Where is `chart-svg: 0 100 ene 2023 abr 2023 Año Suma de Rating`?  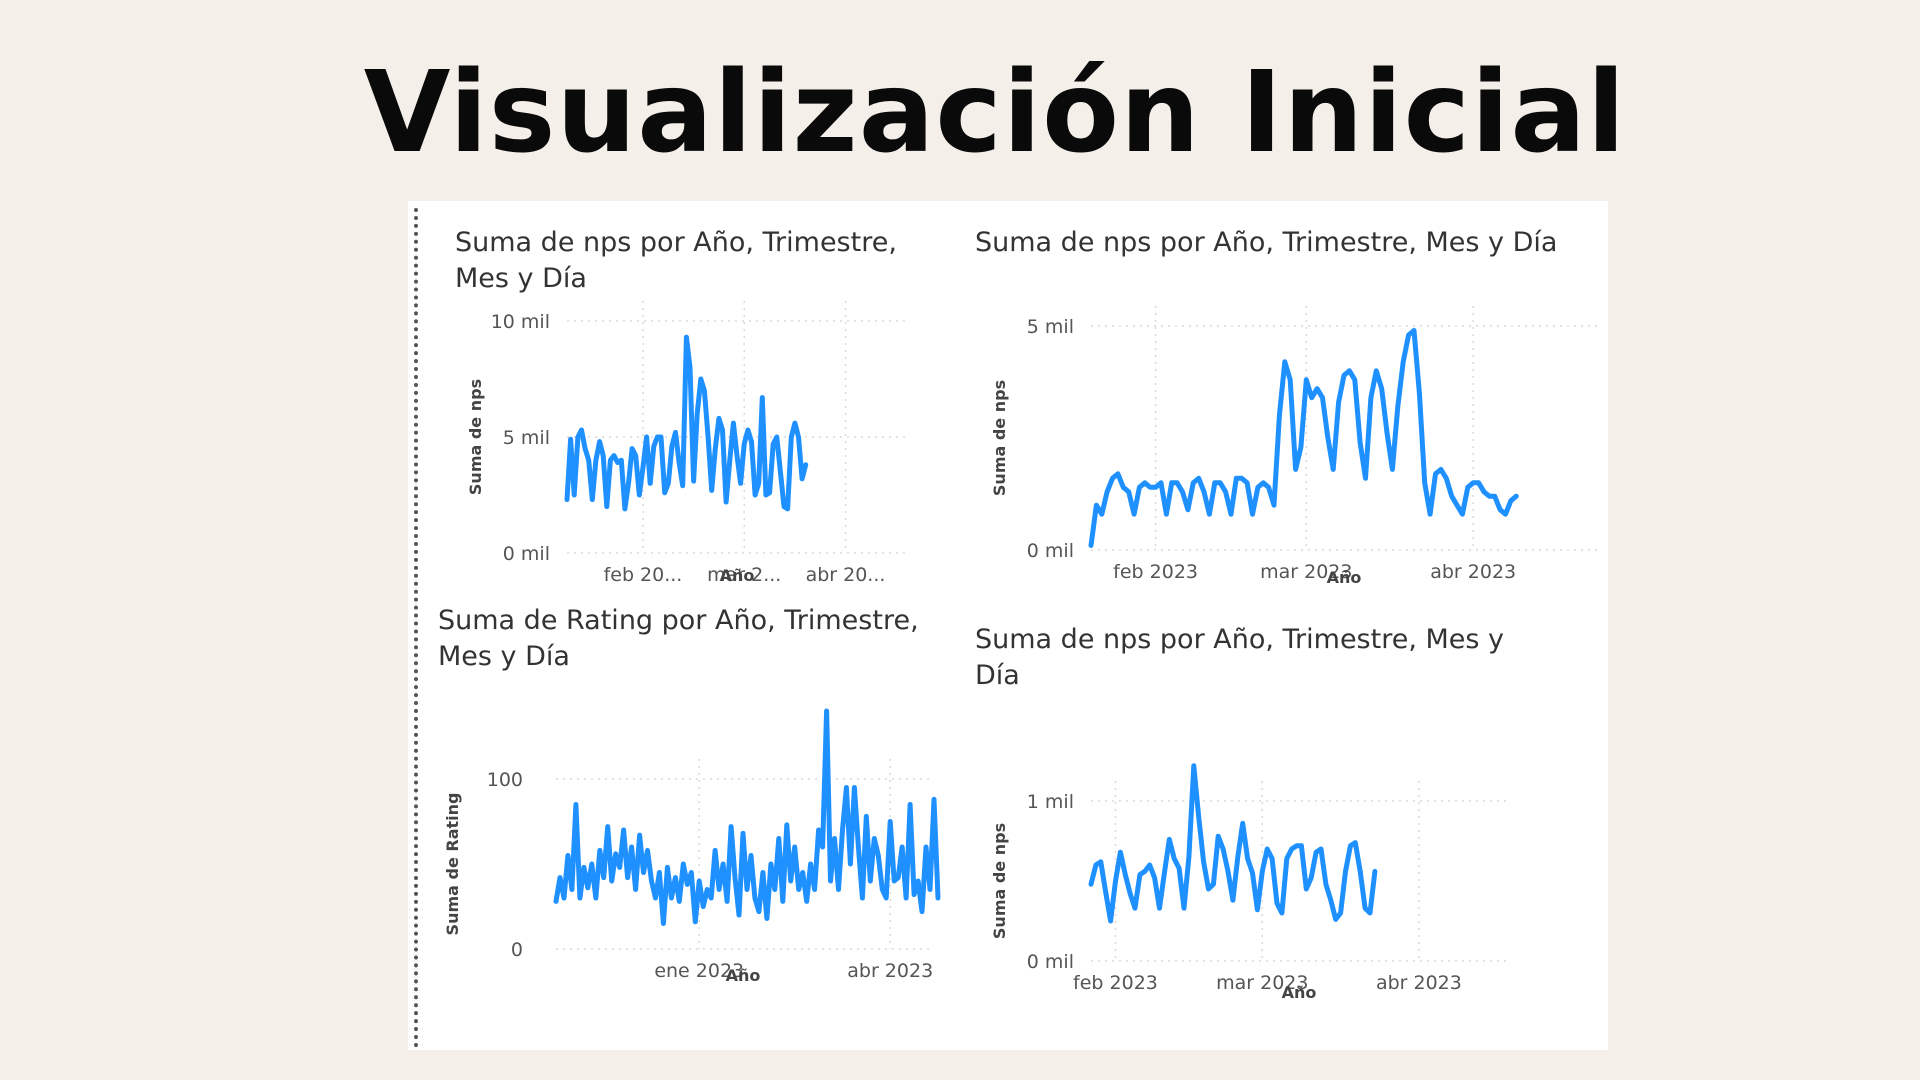
chart-svg: 0 100 ene 2023 abr 2023 Año Suma de Rating is located at coordinates (692, 846).